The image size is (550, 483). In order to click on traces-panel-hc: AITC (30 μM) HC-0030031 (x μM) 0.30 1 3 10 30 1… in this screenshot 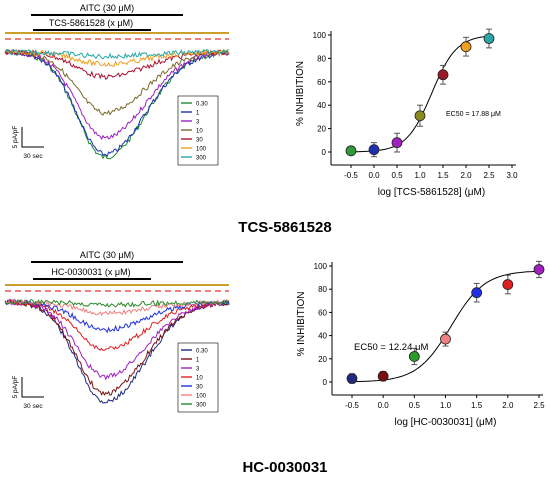, I will do `click(117, 331)`.